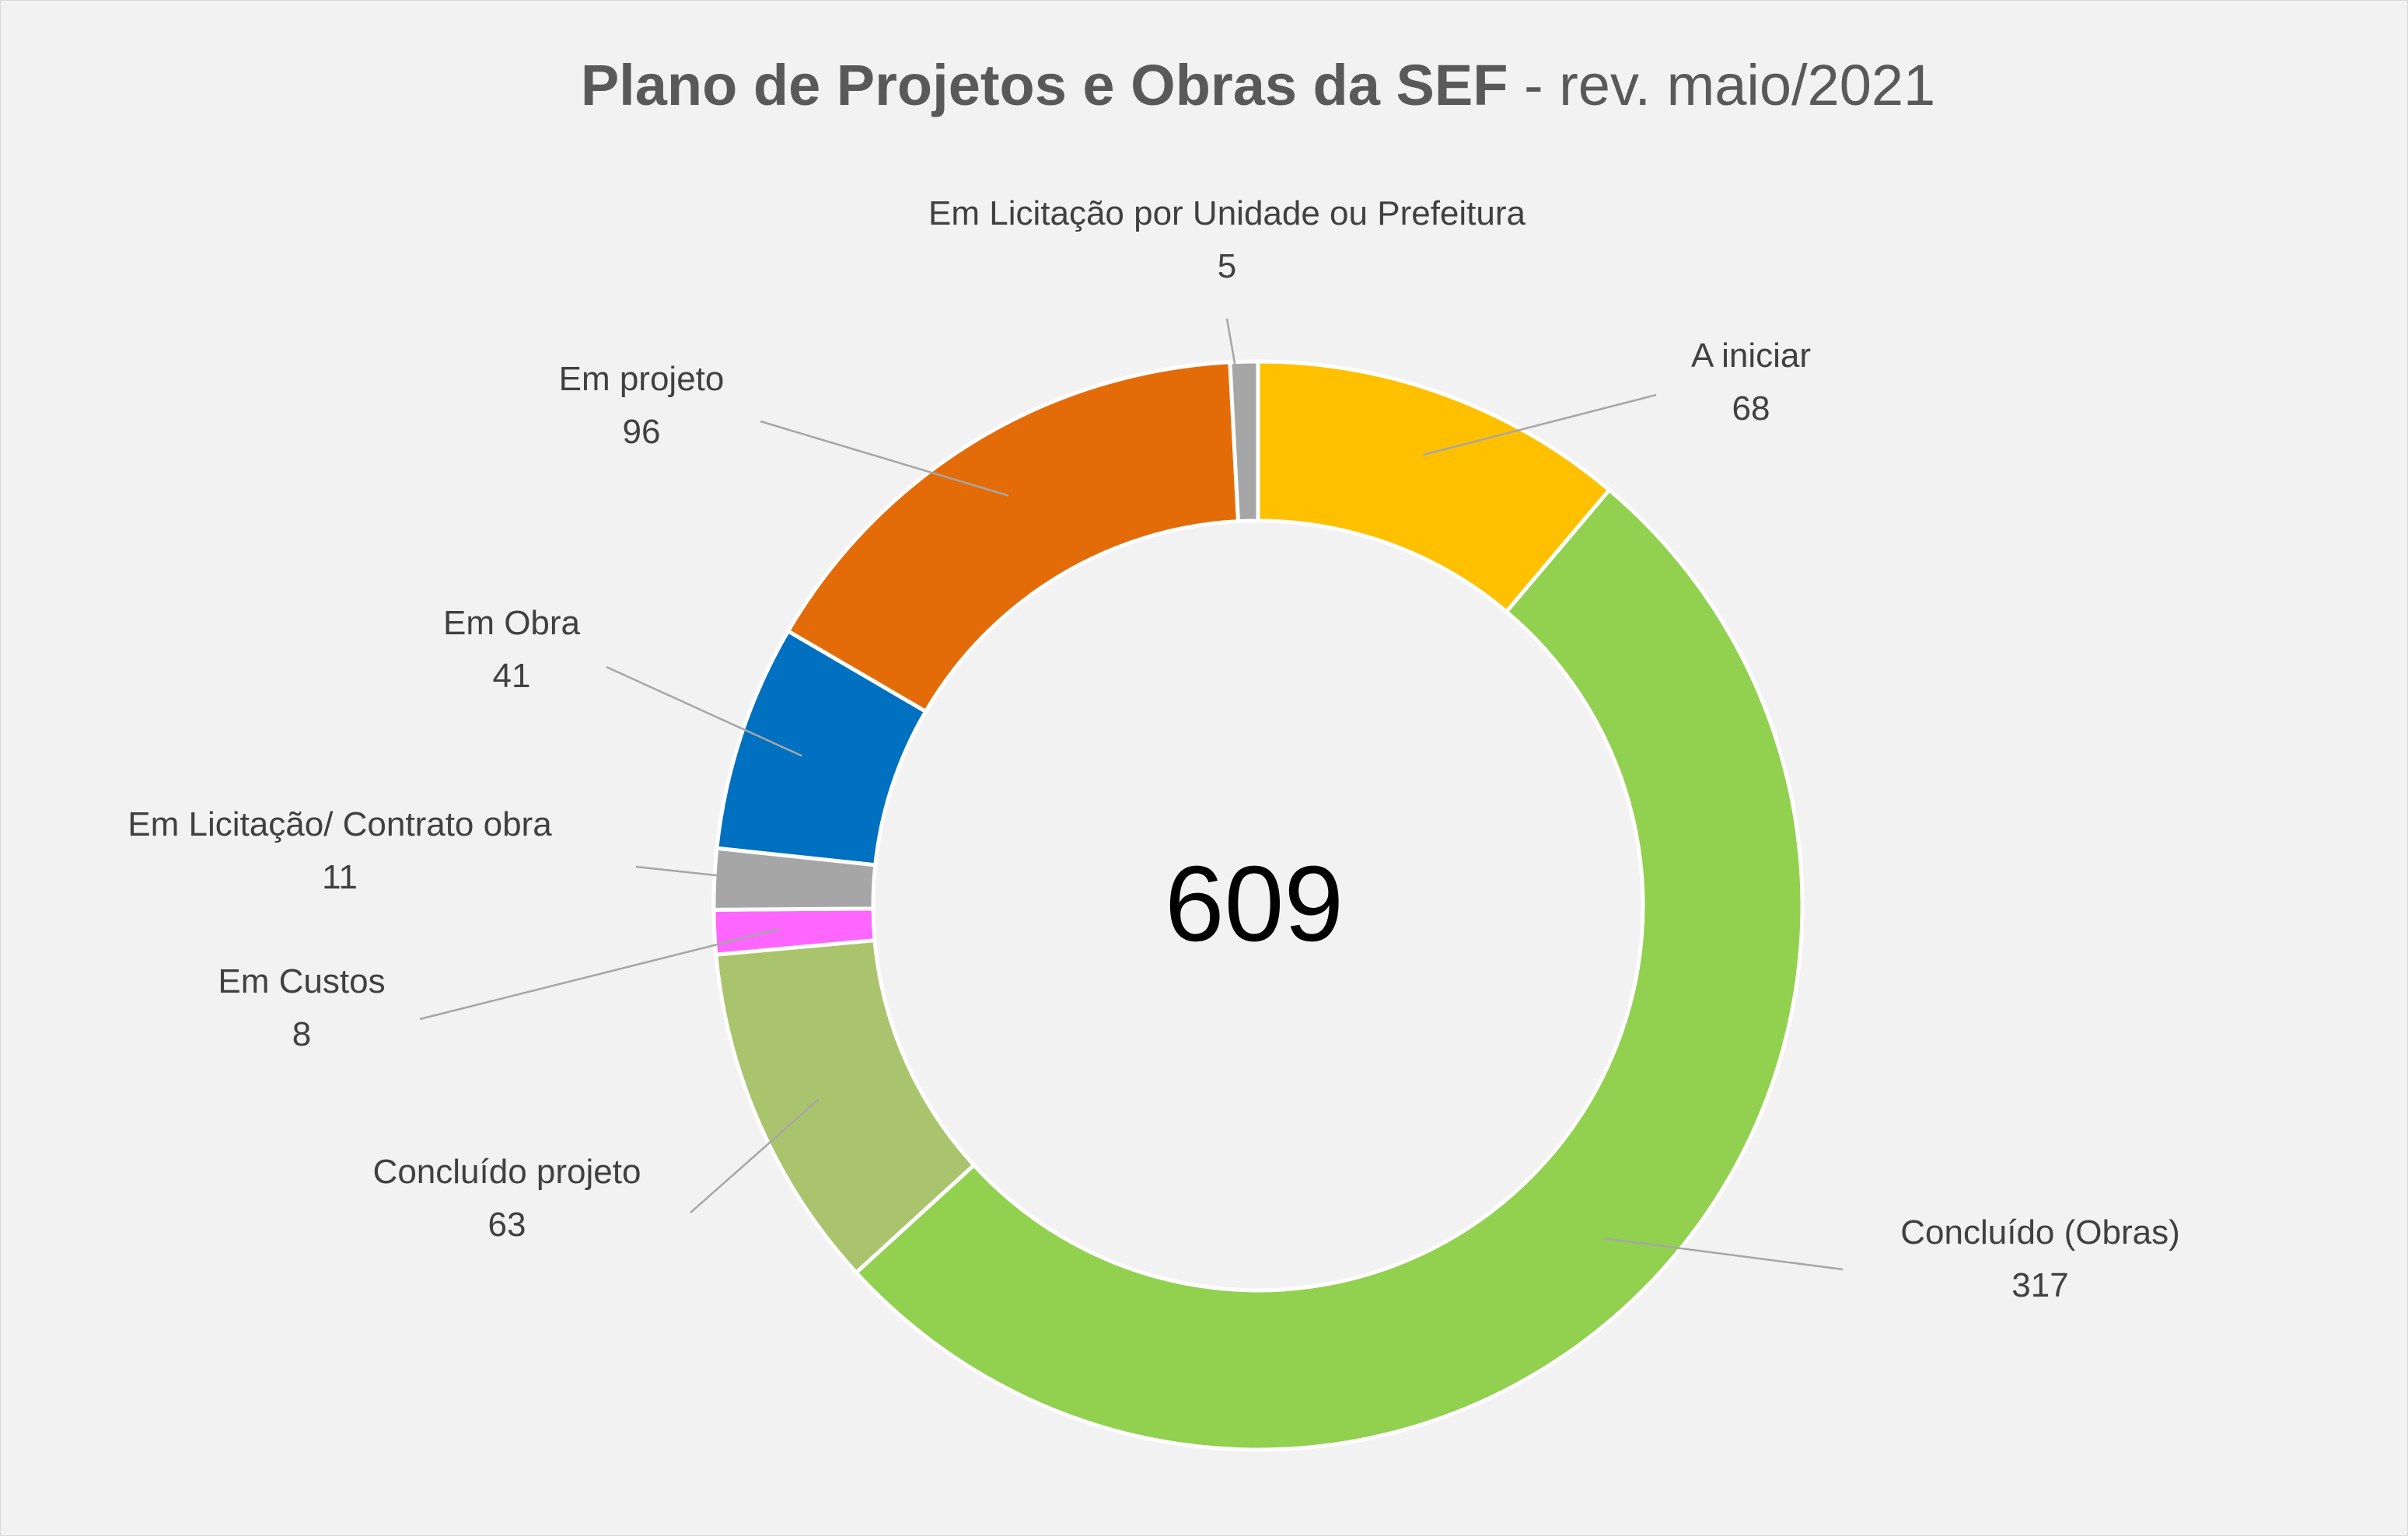  What do you see at coordinates (340, 824) in the screenshot?
I see `slice-label: Em Licitação/ Contrato obra` at bounding box center [340, 824].